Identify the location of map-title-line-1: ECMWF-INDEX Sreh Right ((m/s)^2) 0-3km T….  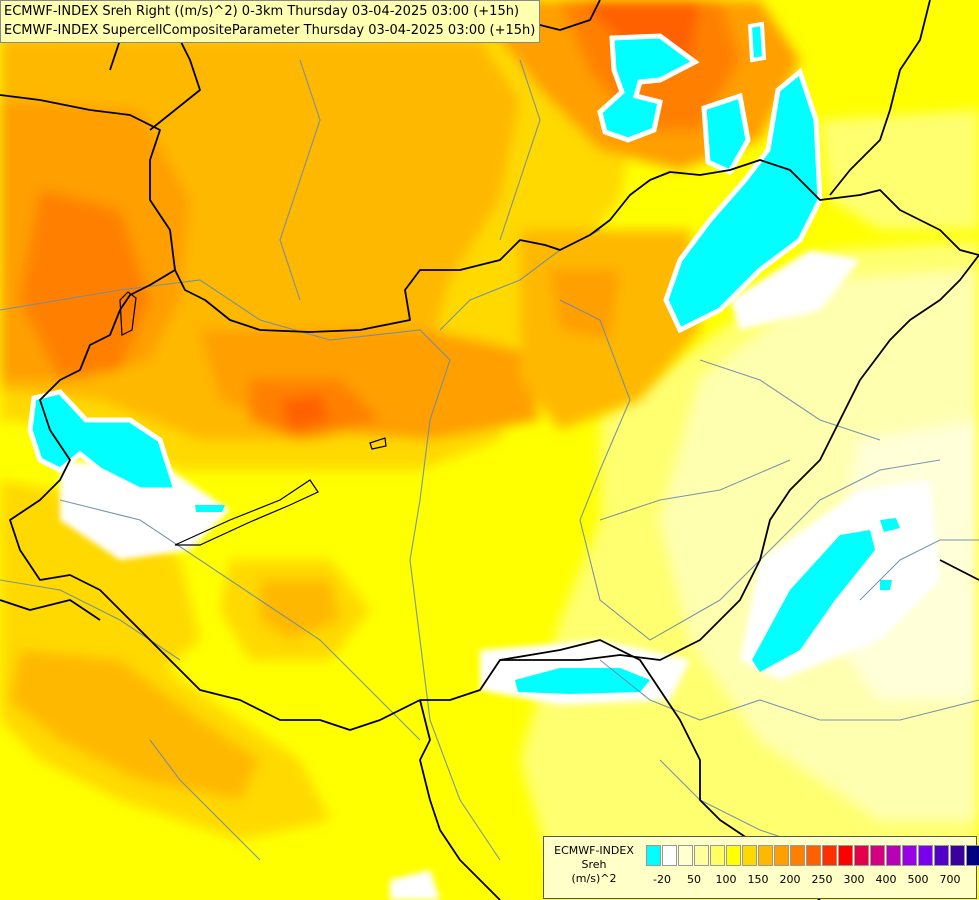
(262, 11).